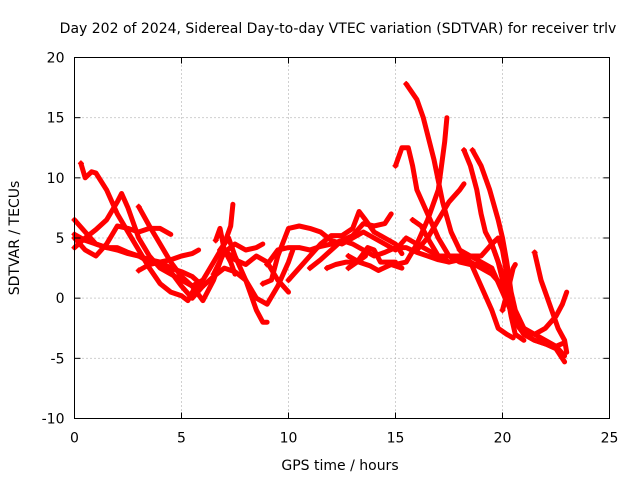 This screenshot has width=640, height=480. Describe the element at coordinates (56, 119) in the screenshot. I see `y-tick-label: 15` at that location.